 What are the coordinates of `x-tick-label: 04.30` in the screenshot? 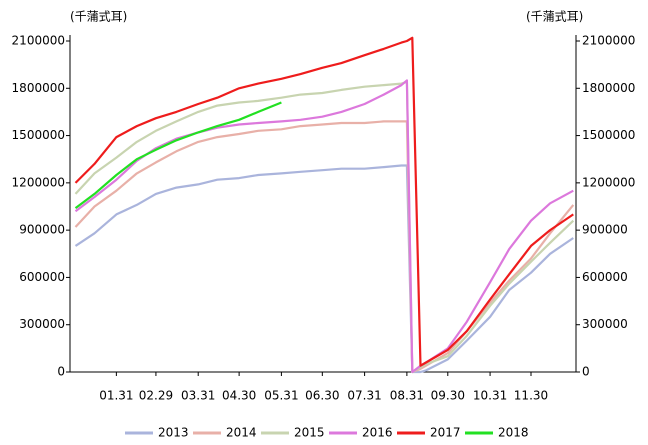 It's located at (239, 396).